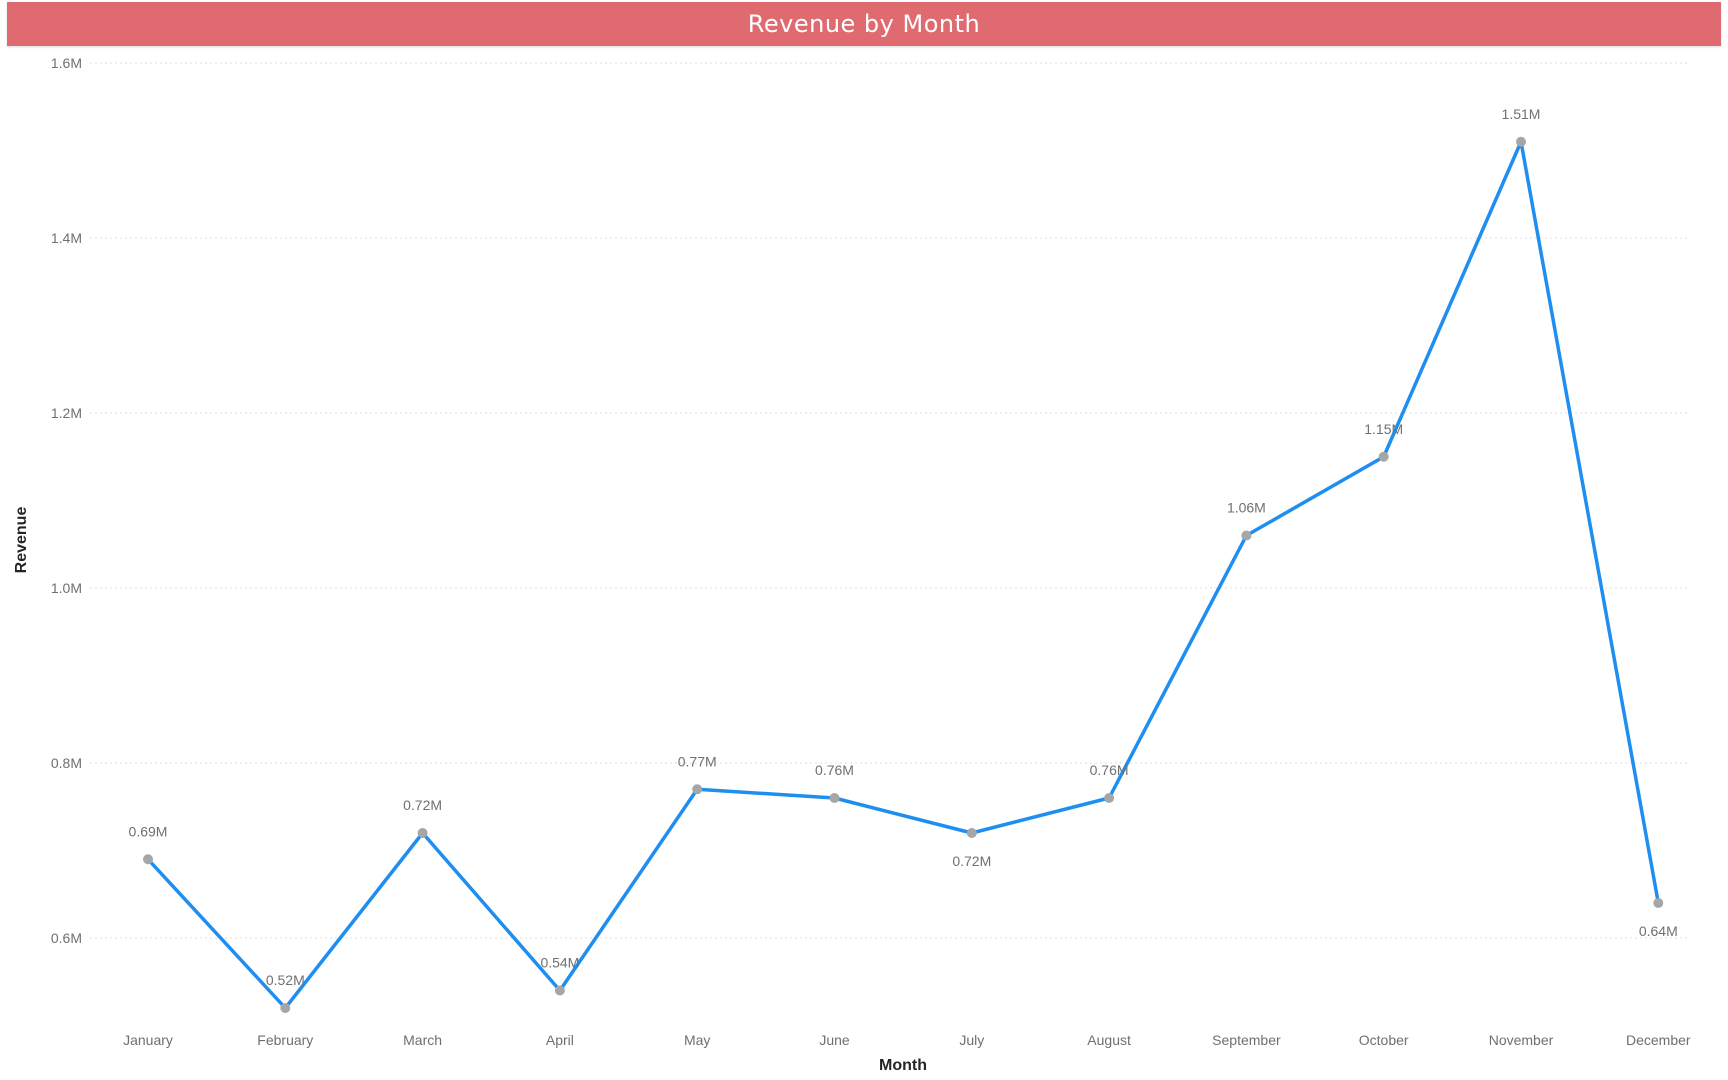 The height and width of the screenshot is (1080, 1728). I want to click on x-tick-label: January, so click(148, 1040).